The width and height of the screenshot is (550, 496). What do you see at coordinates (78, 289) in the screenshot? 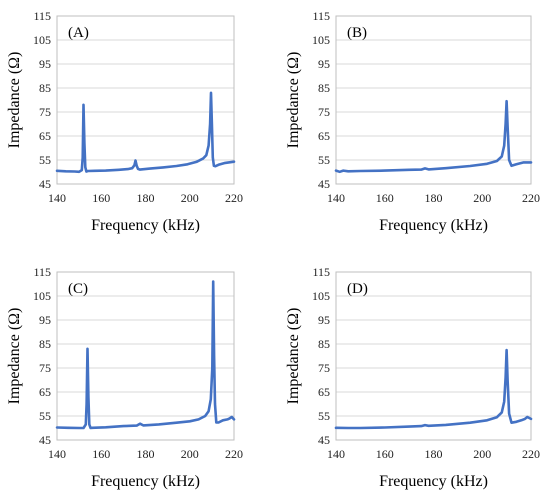
I see `panel-label: (C)` at bounding box center [78, 289].